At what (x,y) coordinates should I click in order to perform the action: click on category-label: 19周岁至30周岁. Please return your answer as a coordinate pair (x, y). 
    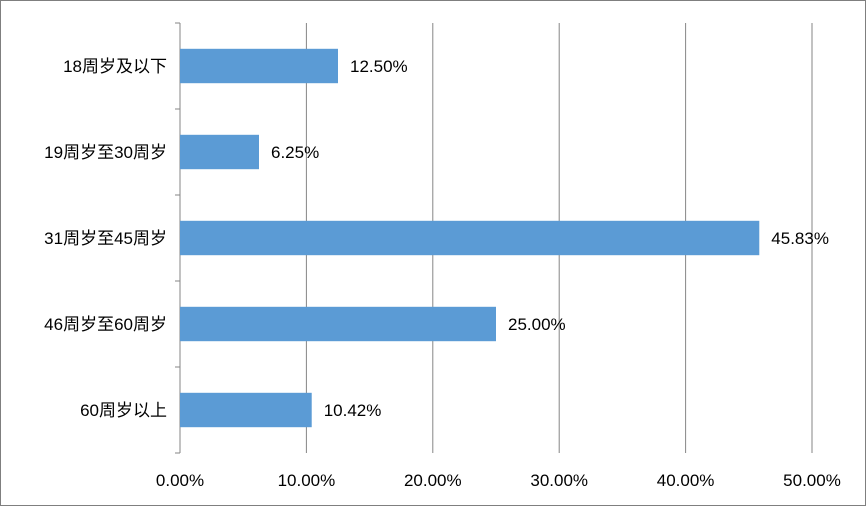
    Looking at the image, I should click on (105, 152).